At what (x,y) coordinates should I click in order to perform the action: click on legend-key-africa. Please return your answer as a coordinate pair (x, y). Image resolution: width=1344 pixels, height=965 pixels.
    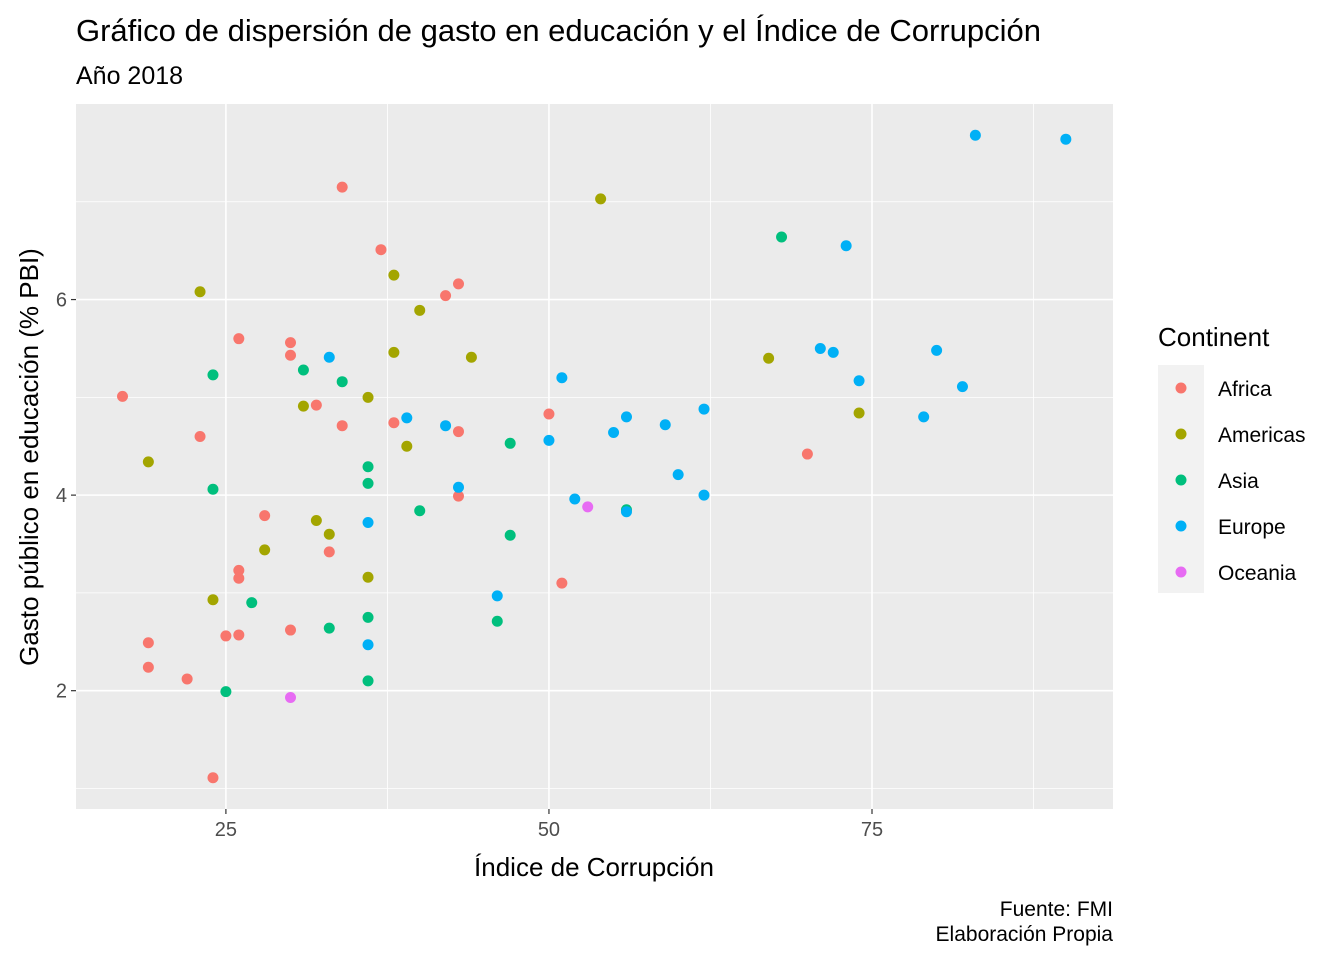
    Looking at the image, I should click on (1181, 388).